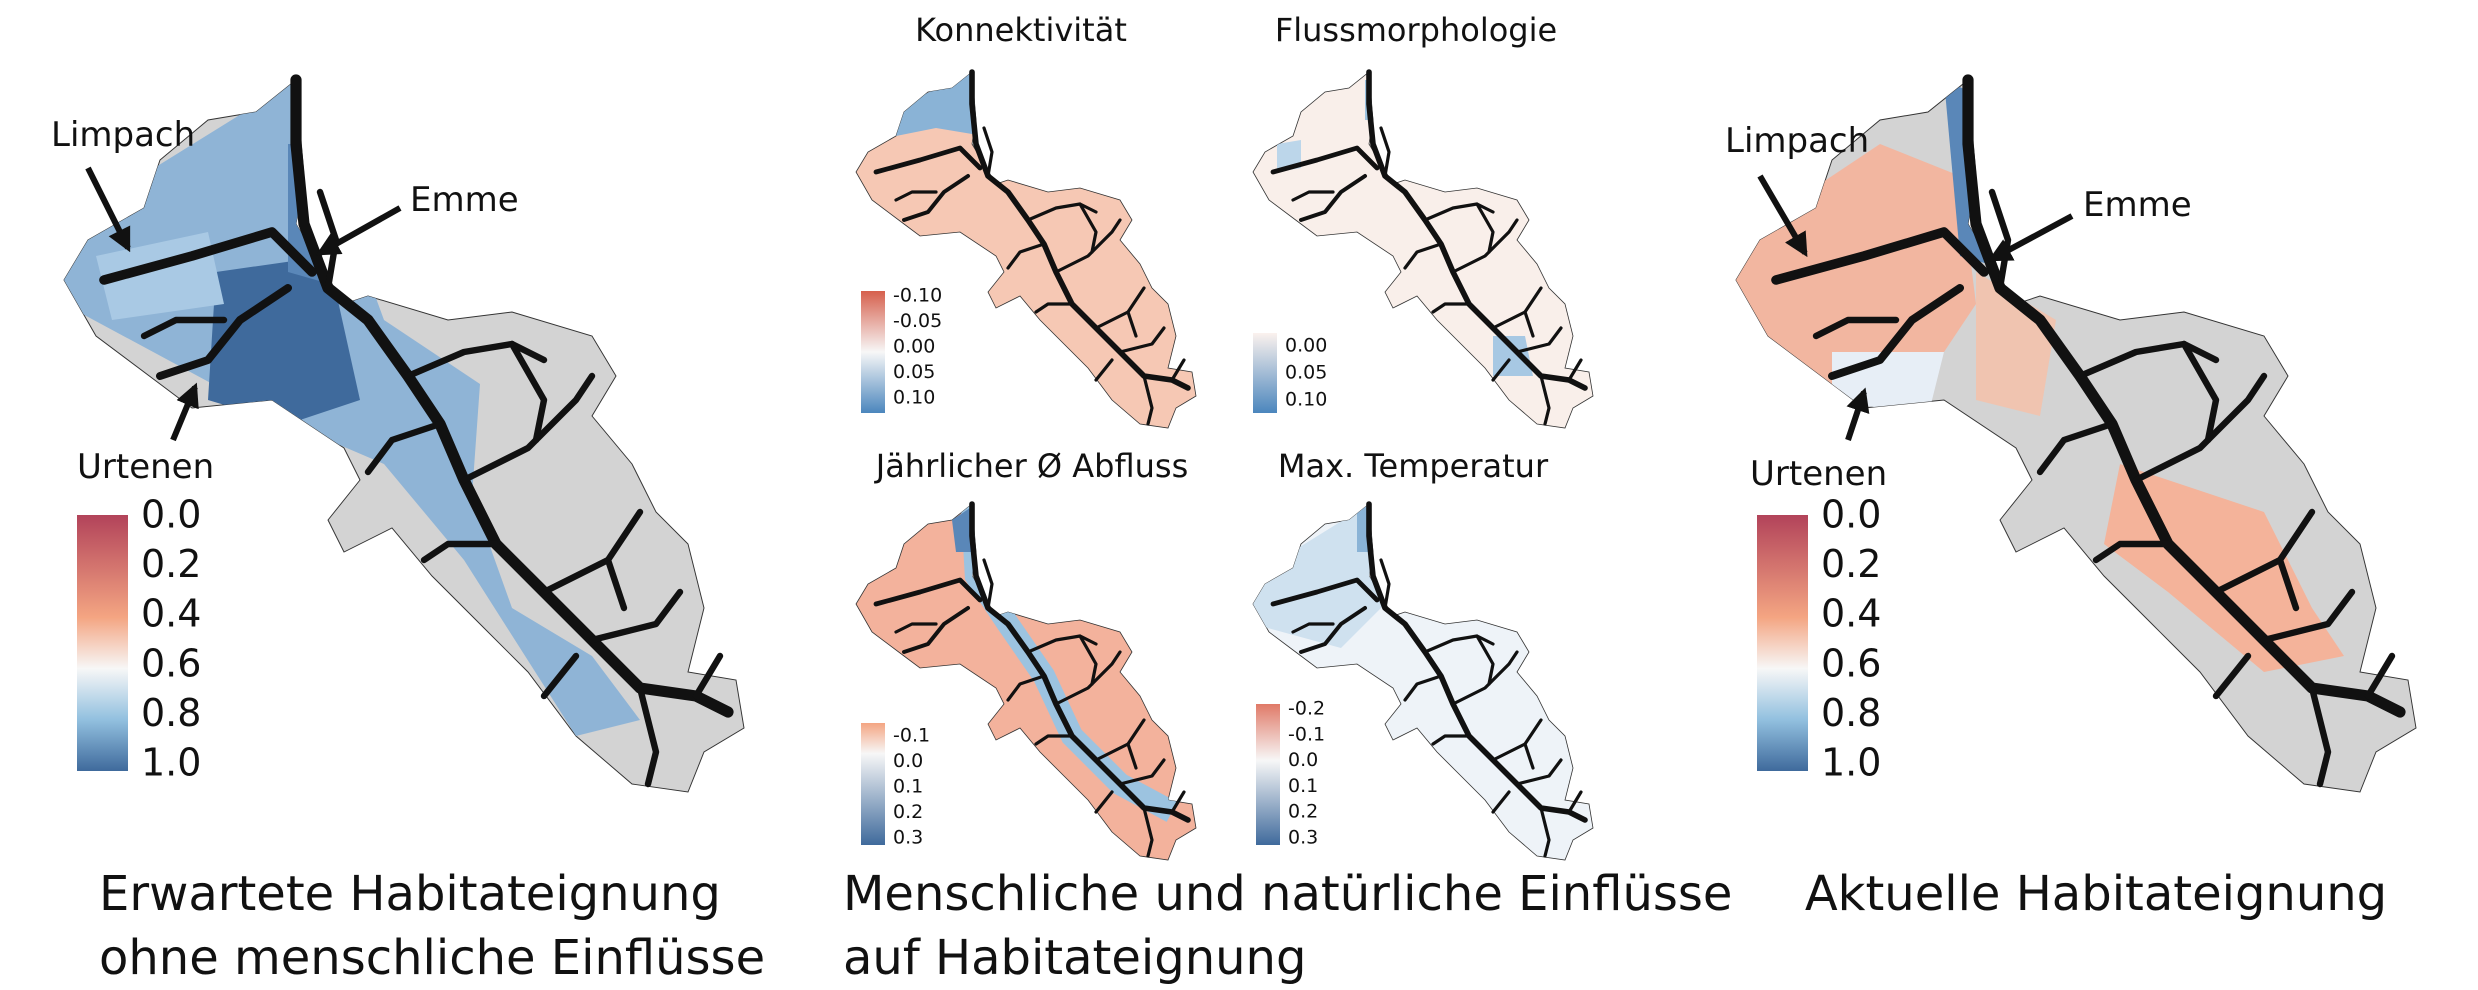 This screenshot has width=2478, height=990. I want to click on caption: Menschliche und natürliche Einflüsse, so click(1287, 894).